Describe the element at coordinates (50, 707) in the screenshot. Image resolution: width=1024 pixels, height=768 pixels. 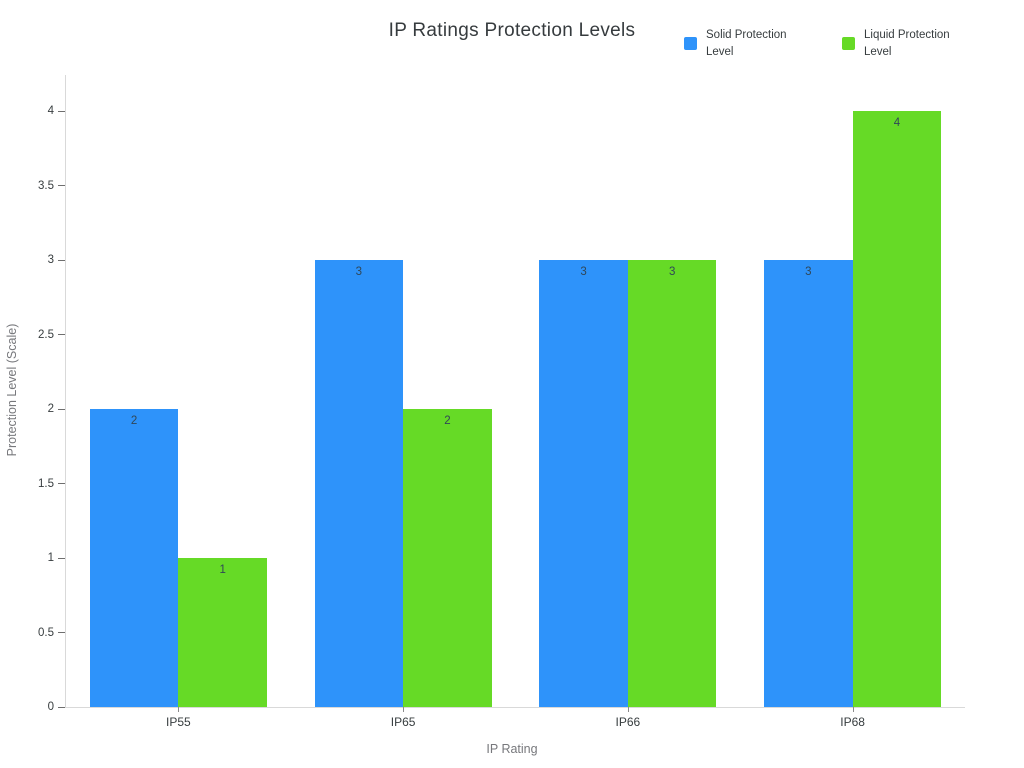
I see `y-tick-label: 0` at that location.